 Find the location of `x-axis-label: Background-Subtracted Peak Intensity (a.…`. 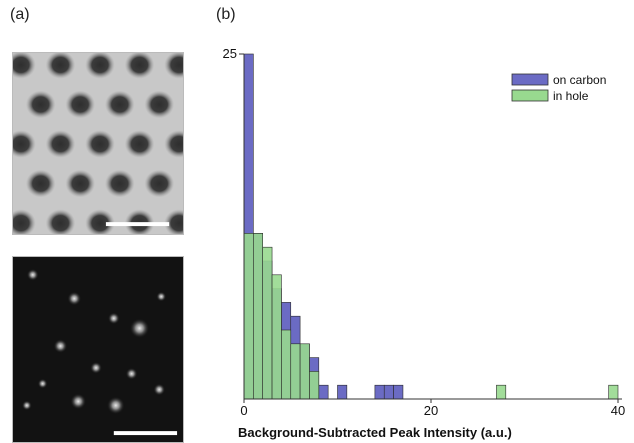

x-axis-label: Background-Subtracted Peak Intensity (a.… is located at coordinates (375, 432).